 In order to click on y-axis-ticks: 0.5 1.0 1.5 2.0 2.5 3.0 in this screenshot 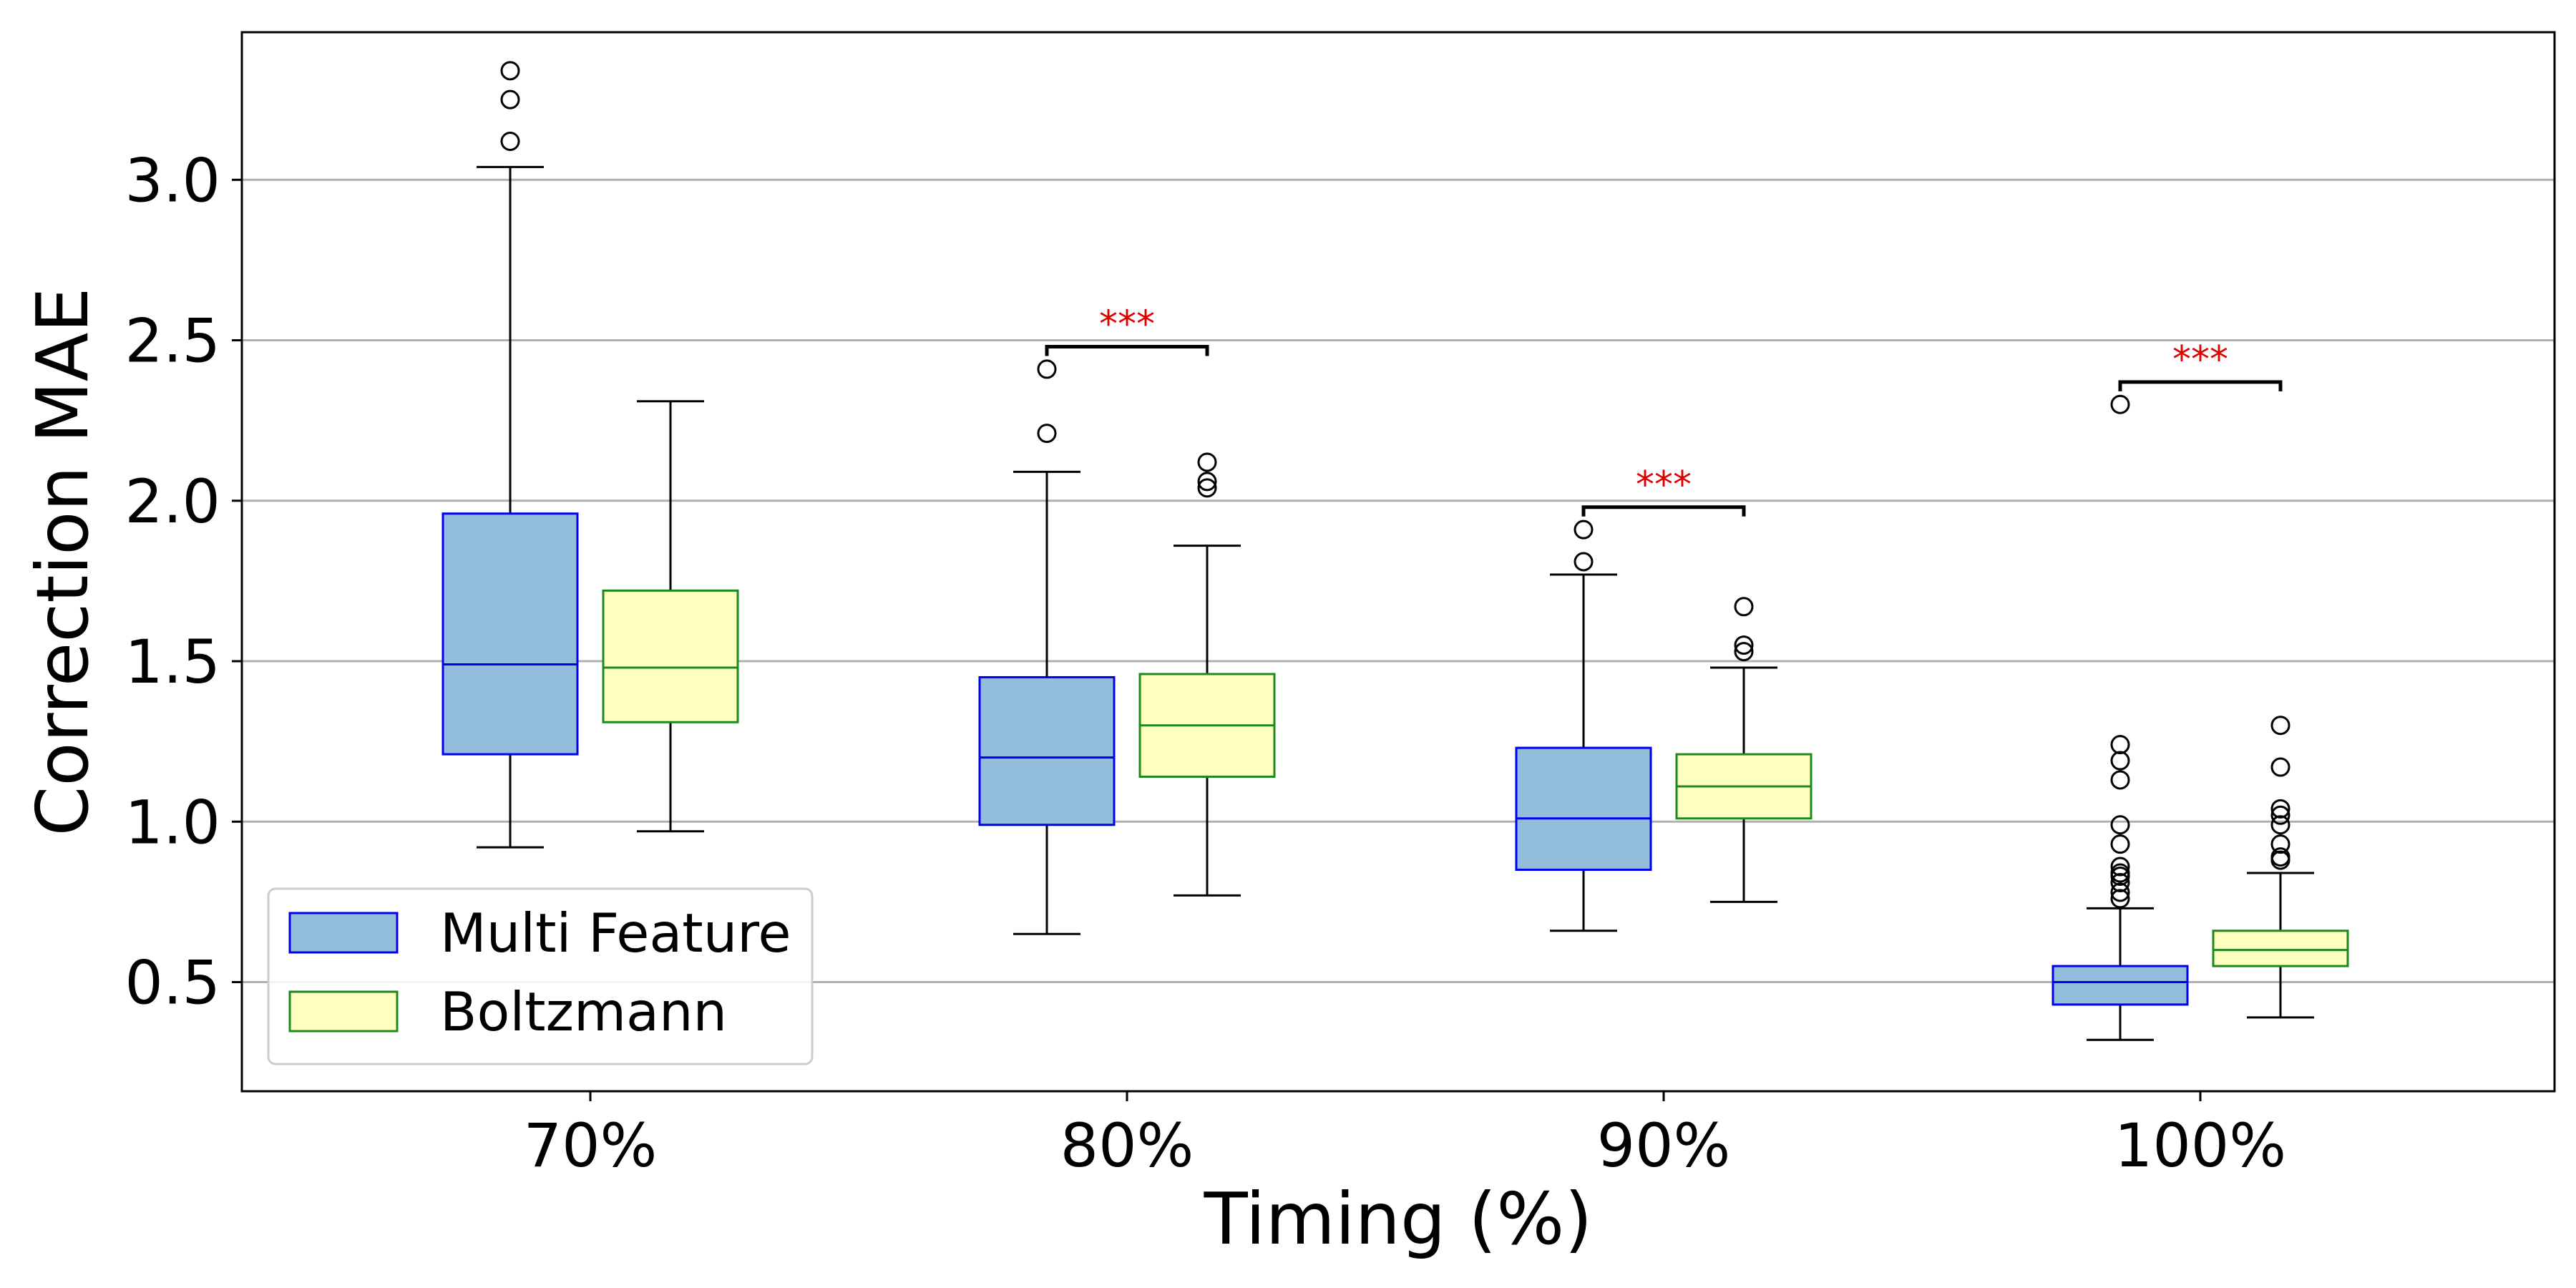, I will do `click(183, 581)`.